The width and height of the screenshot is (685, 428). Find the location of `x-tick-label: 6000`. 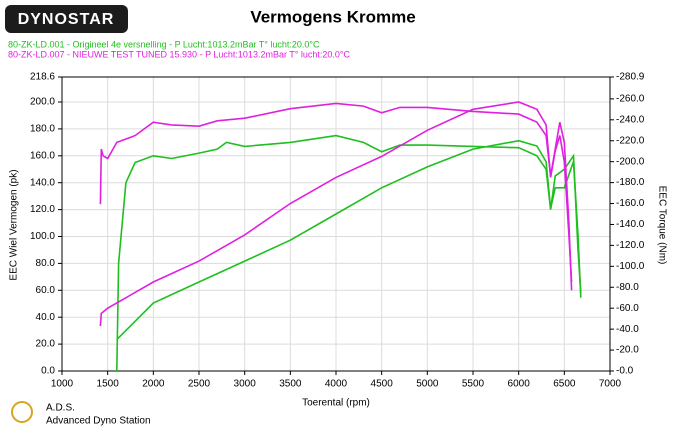

x-tick-label: 6000 is located at coordinates (519, 384).